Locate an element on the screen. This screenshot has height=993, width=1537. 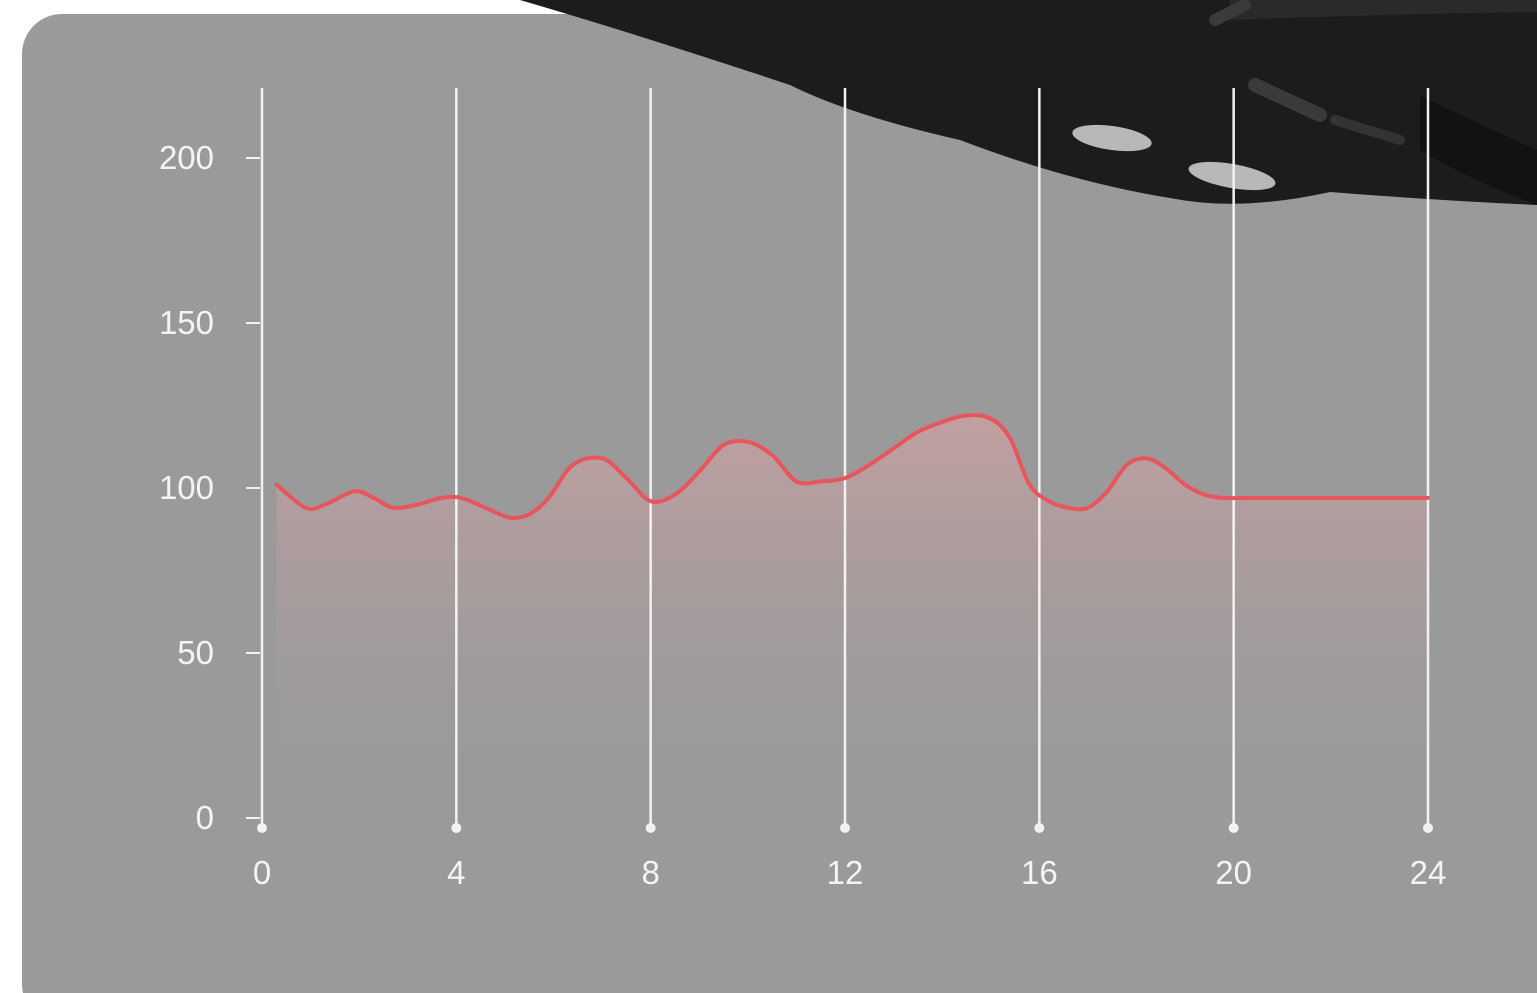
y-tick-label: 50 is located at coordinates (195, 652).